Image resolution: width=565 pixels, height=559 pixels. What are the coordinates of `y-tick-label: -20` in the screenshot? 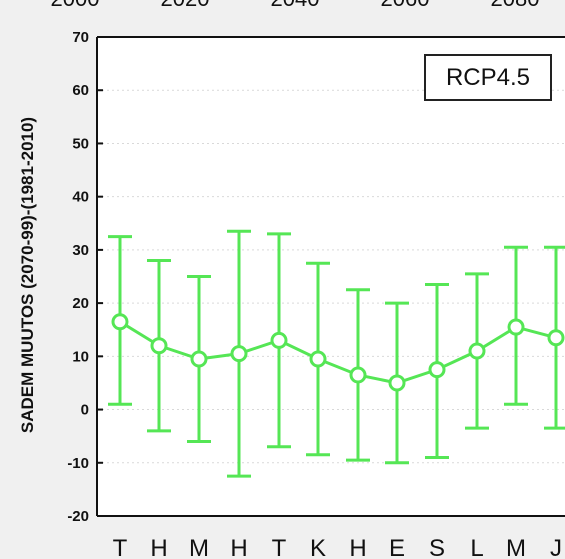 It's located at (78, 516).